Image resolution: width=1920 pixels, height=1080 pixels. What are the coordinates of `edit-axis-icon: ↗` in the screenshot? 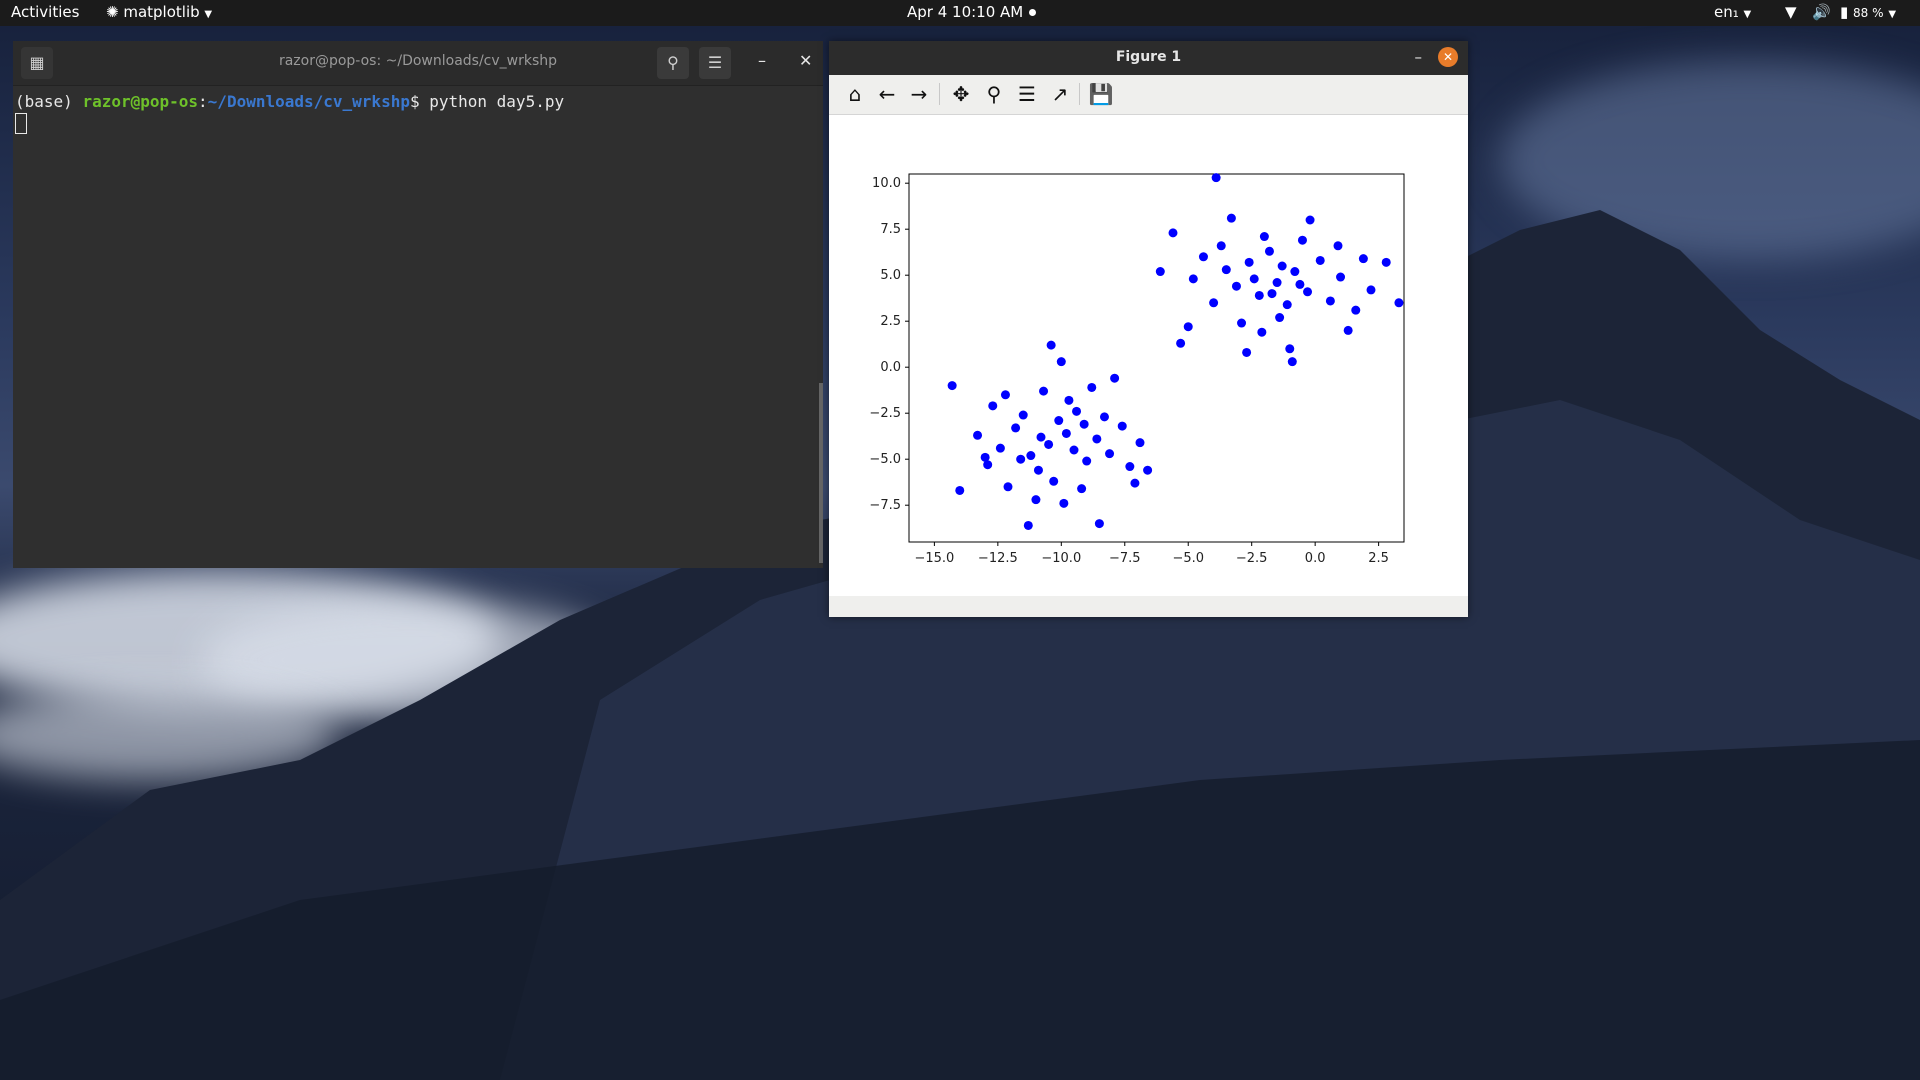 It's located at (1060, 94).